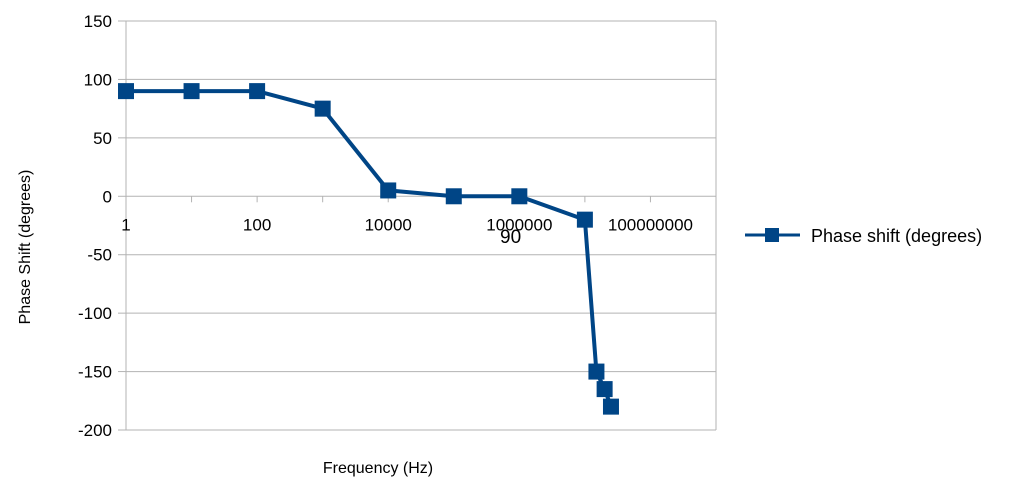 This screenshot has width=1035, height=481. Describe the element at coordinates (107, 196) in the screenshot. I see `y-tick-label: 0` at that location.